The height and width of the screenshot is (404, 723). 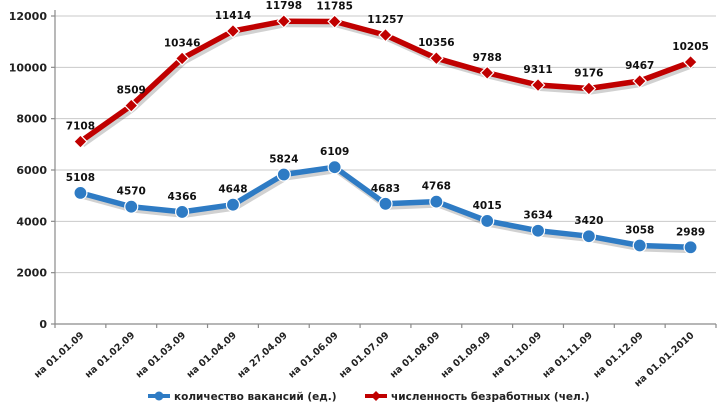 What do you see at coordinates (181, 197) in the screenshot?
I see `data-label: 4366` at bounding box center [181, 197].